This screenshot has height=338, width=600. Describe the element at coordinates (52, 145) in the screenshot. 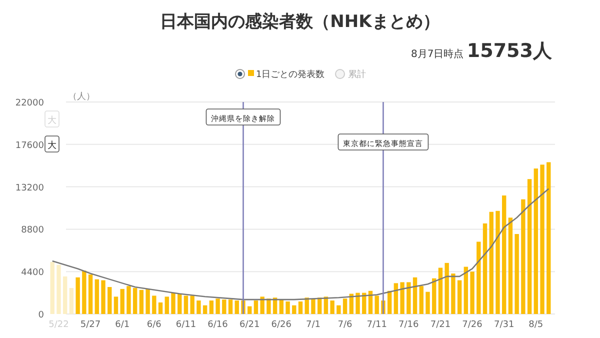

I see `annotation: 大` at that location.